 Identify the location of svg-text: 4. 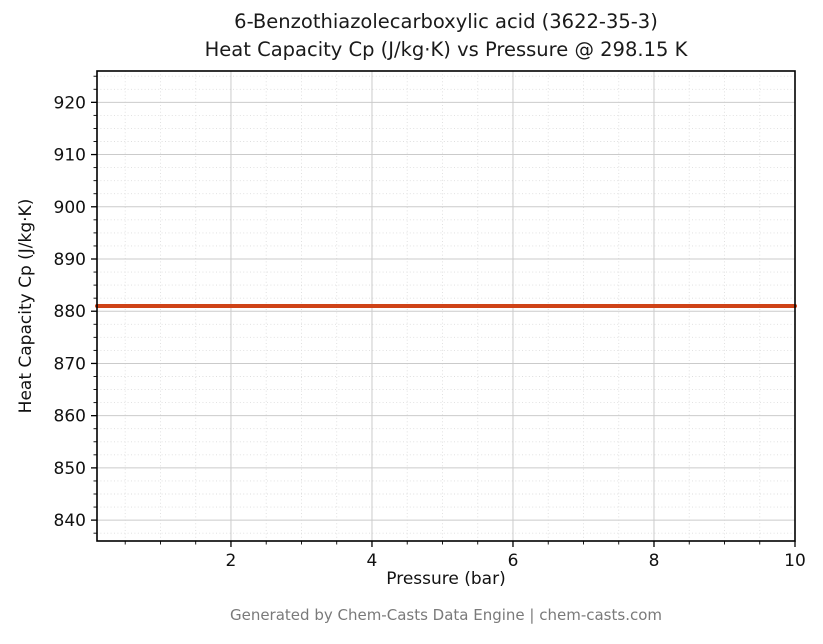
(372, 561).